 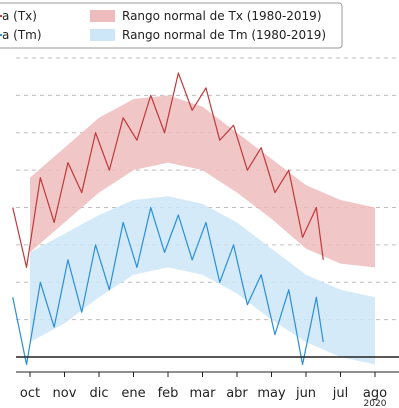 I want to click on x-tick-label: nov, so click(x=65, y=393).